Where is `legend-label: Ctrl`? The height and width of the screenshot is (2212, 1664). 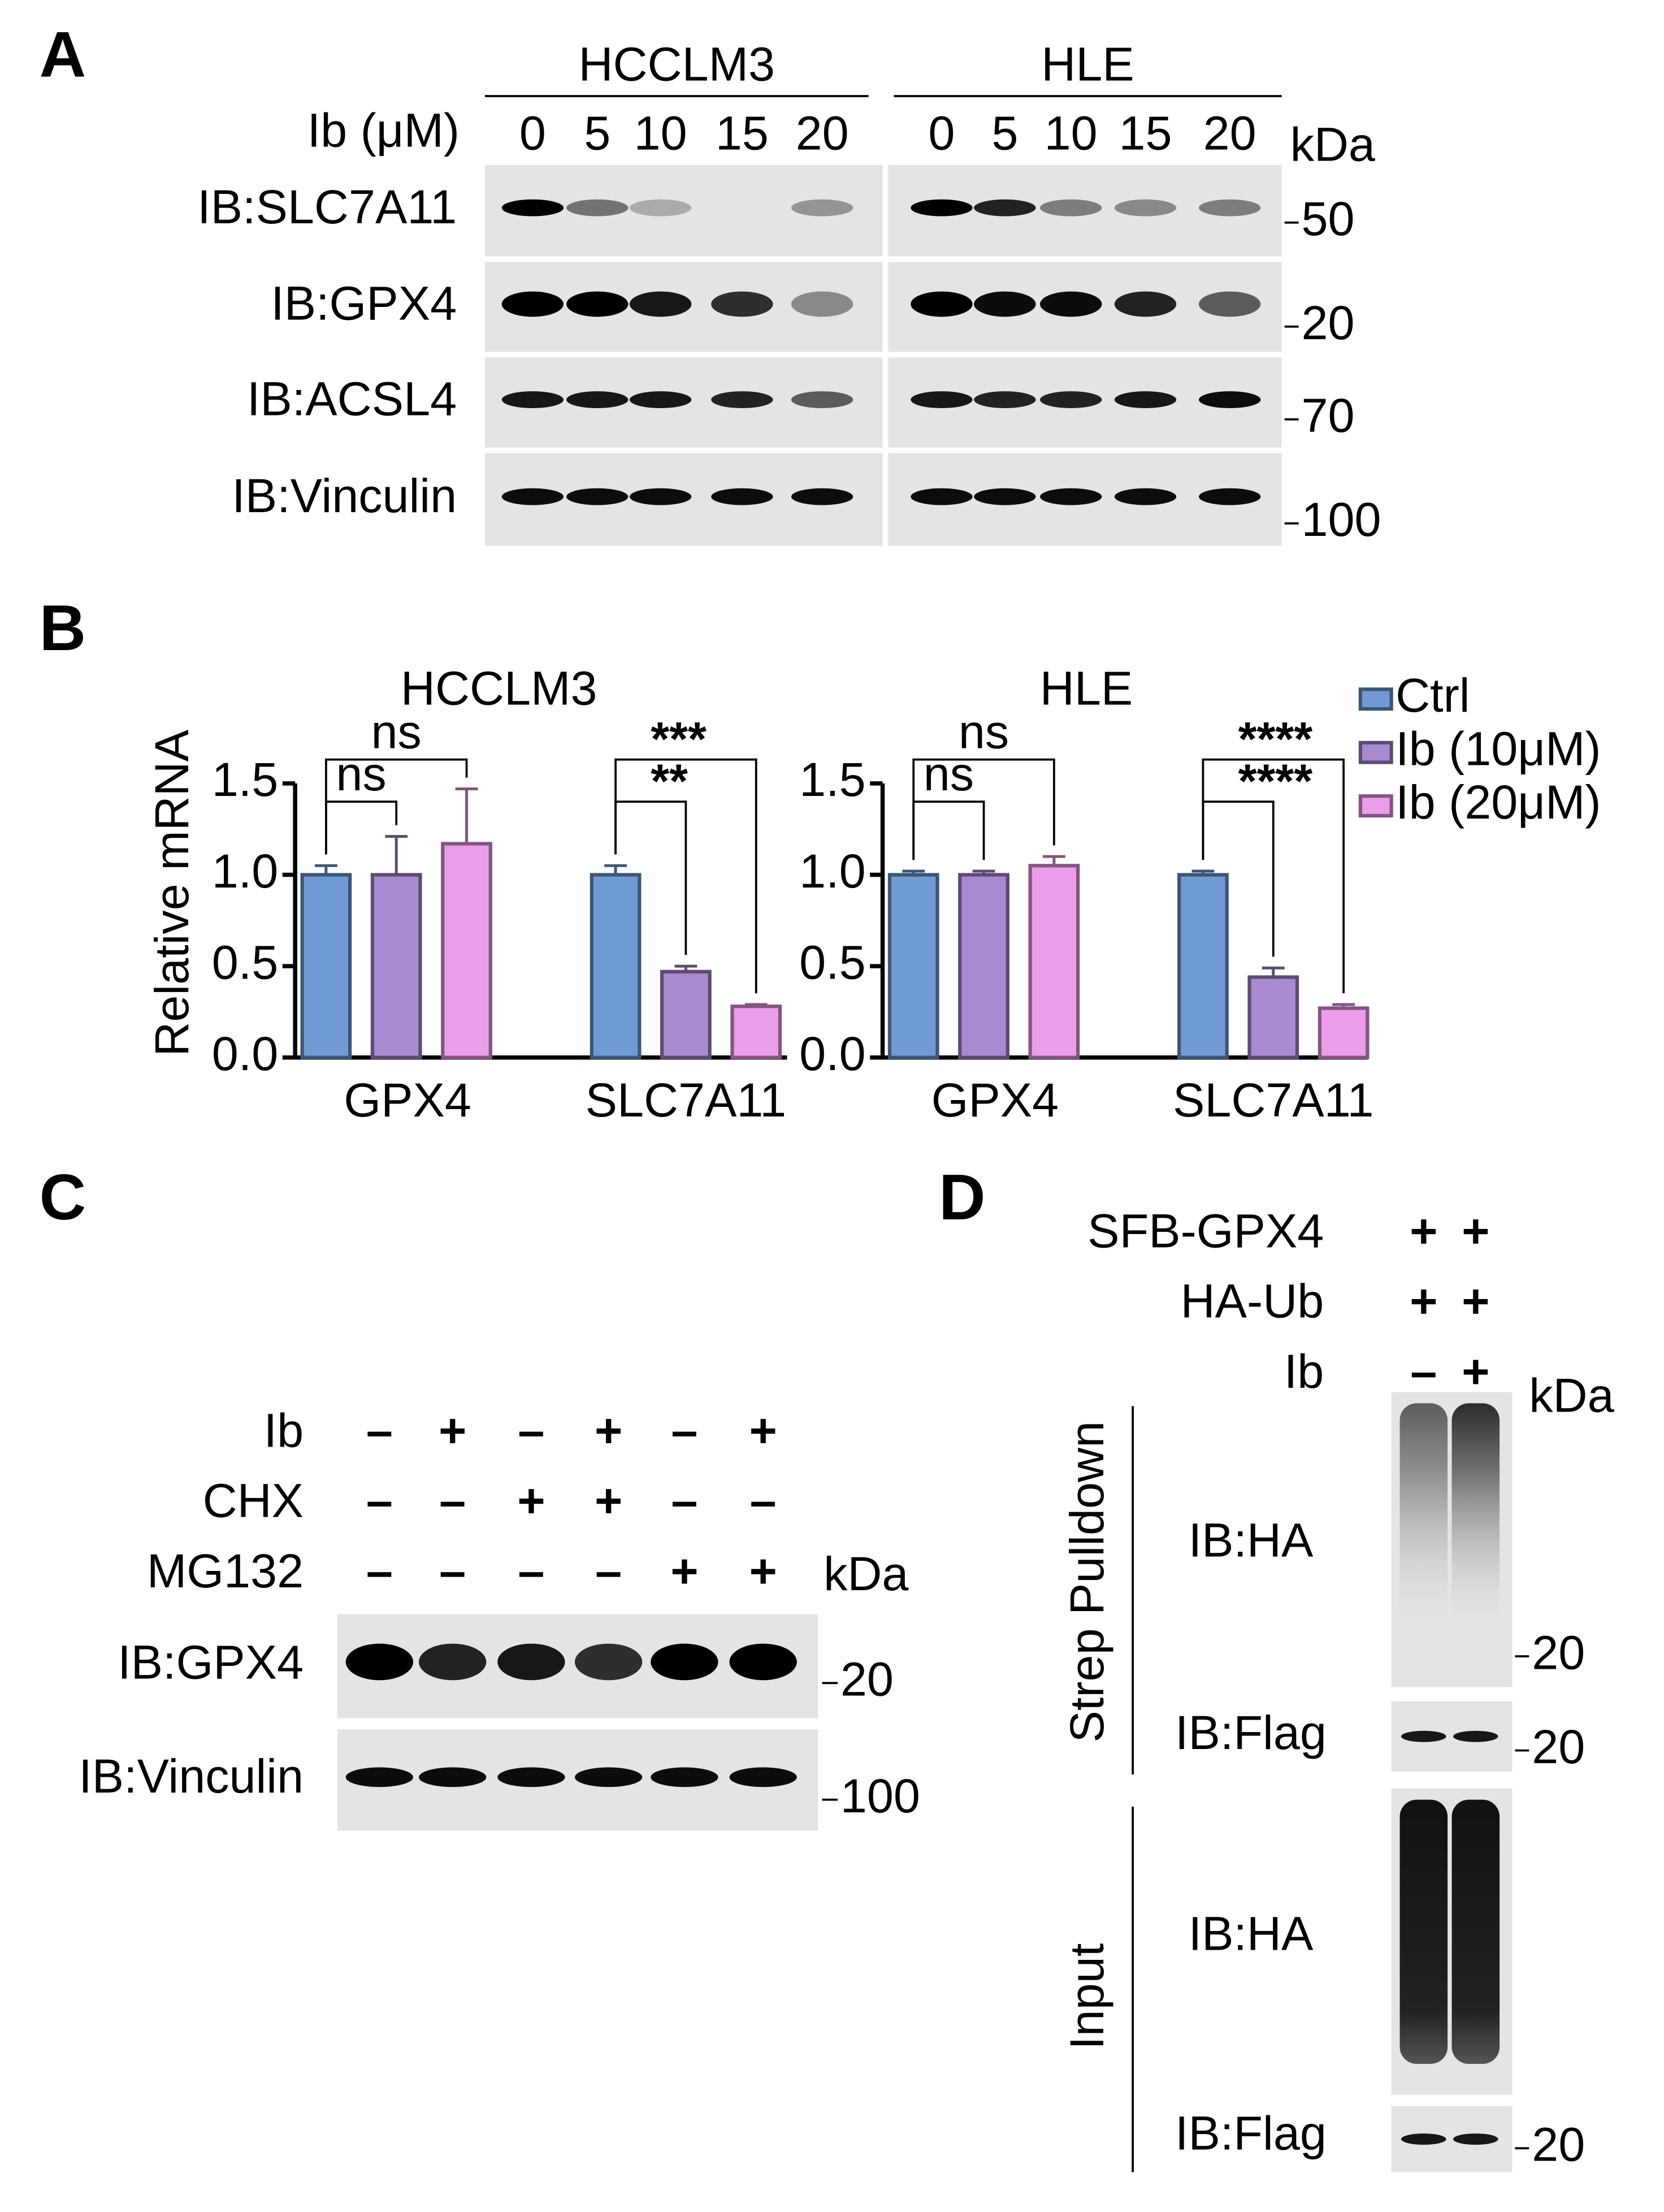 legend-label: Ctrl is located at coordinates (1433, 695).